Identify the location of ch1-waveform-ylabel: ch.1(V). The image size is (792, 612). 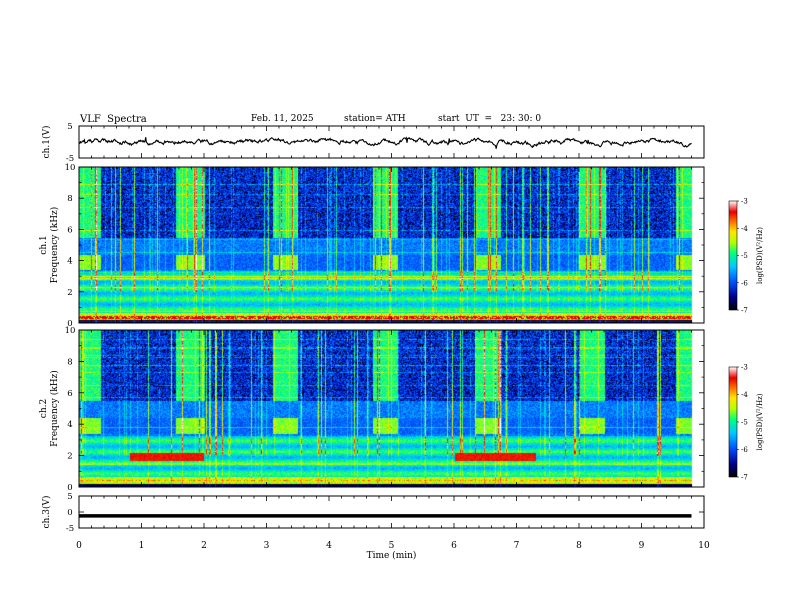
(46, 142).